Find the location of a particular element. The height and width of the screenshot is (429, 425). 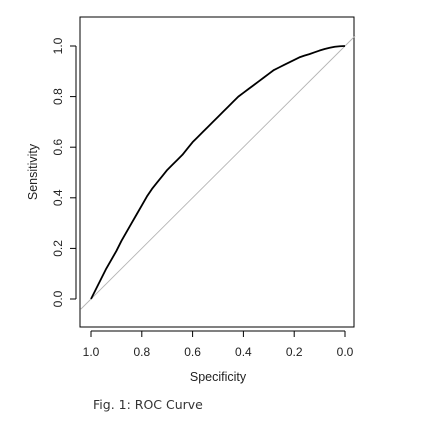

y-axis-title: Sensitivity is located at coordinates (33, 171).